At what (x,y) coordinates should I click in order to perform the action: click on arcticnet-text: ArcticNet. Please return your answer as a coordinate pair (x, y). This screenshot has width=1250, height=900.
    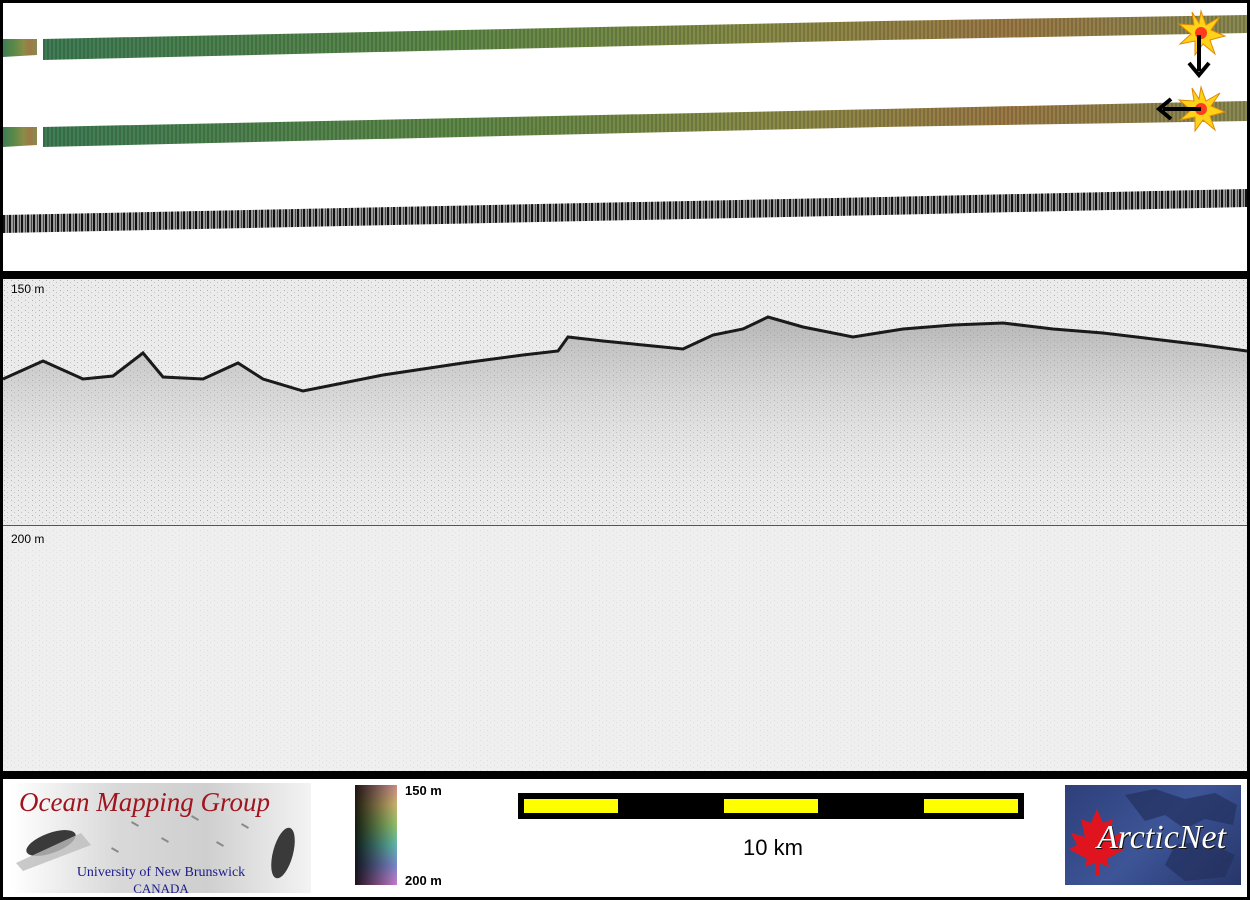
    Looking at the image, I should click on (1162, 837).